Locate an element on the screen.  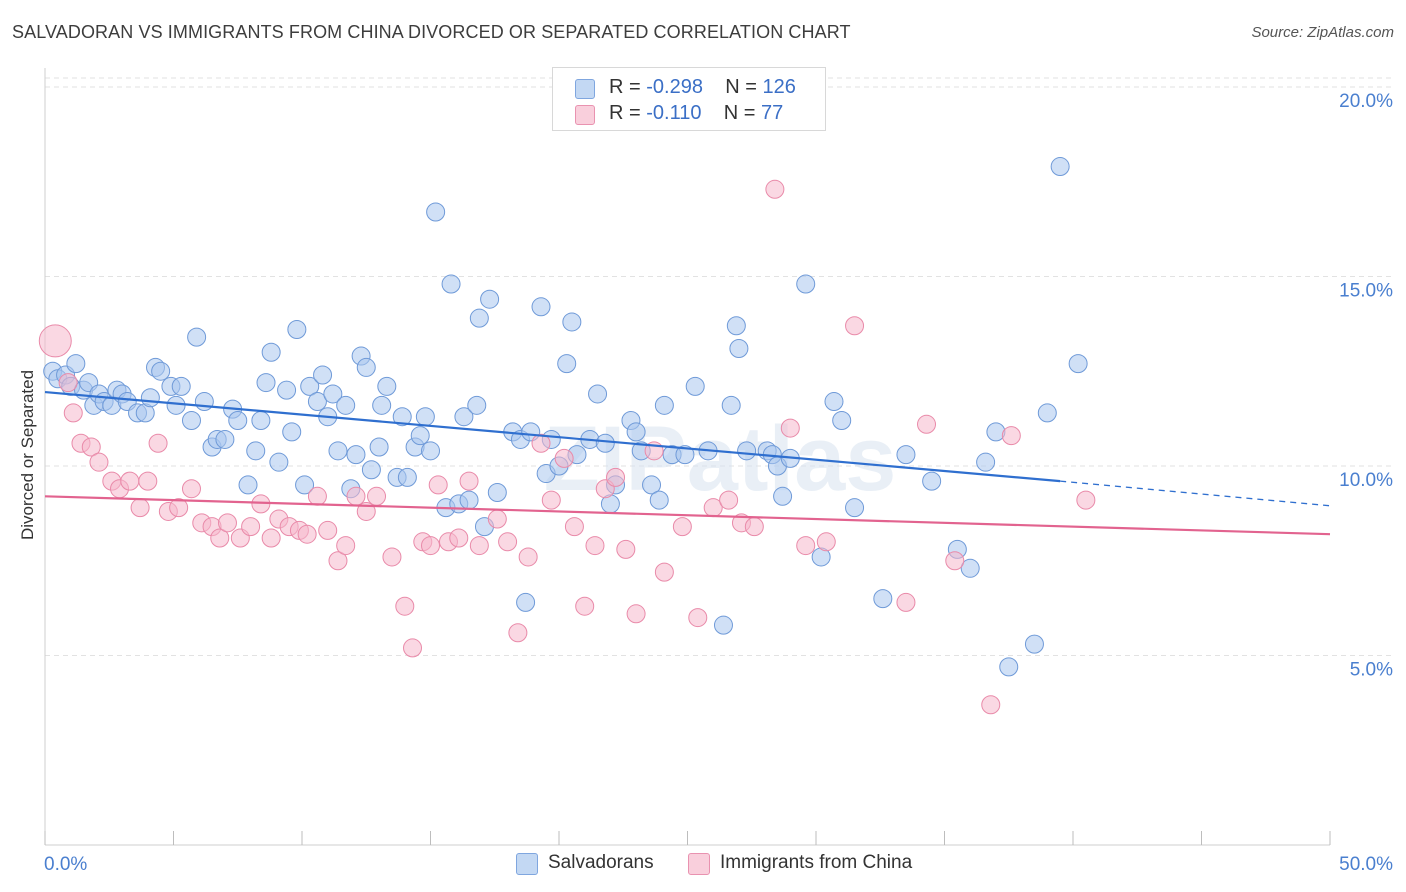
legend-r-value: -0.110 is located at coordinates (674, 113).